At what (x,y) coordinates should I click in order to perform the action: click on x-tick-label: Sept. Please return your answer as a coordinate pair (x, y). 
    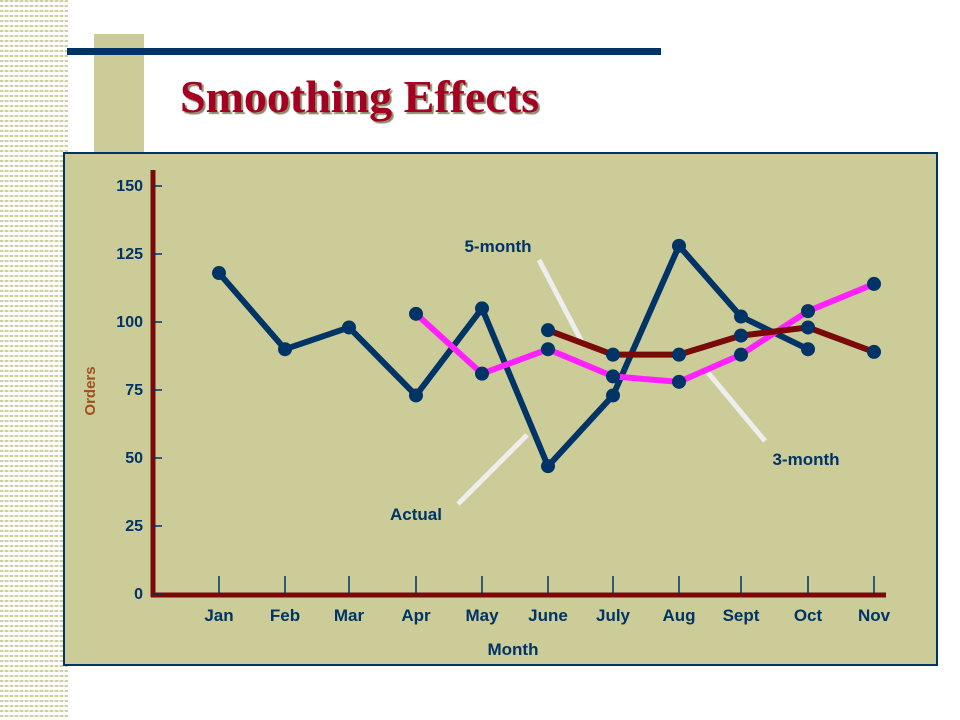
    Looking at the image, I should click on (741, 615).